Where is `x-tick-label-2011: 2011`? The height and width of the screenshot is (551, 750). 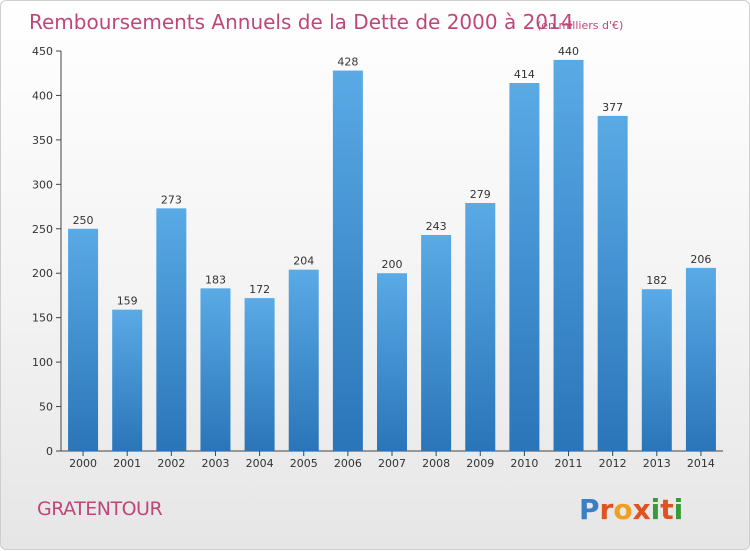
x-tick-label-2011: 2011 is located at coordinates (569, 463).